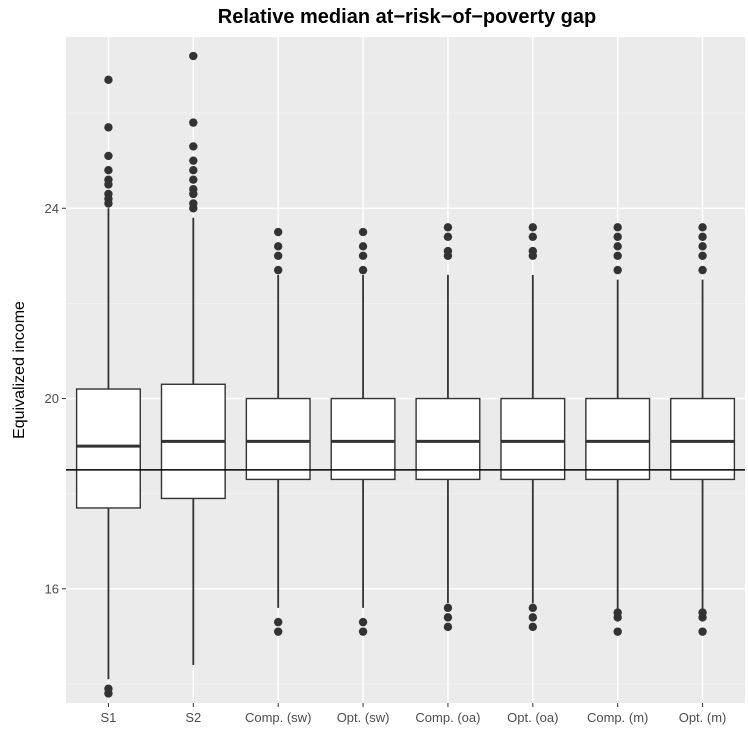  Describe the element at coordinates (52, 208) in the screenshot. I see `y-tick-label: 24` at that location.